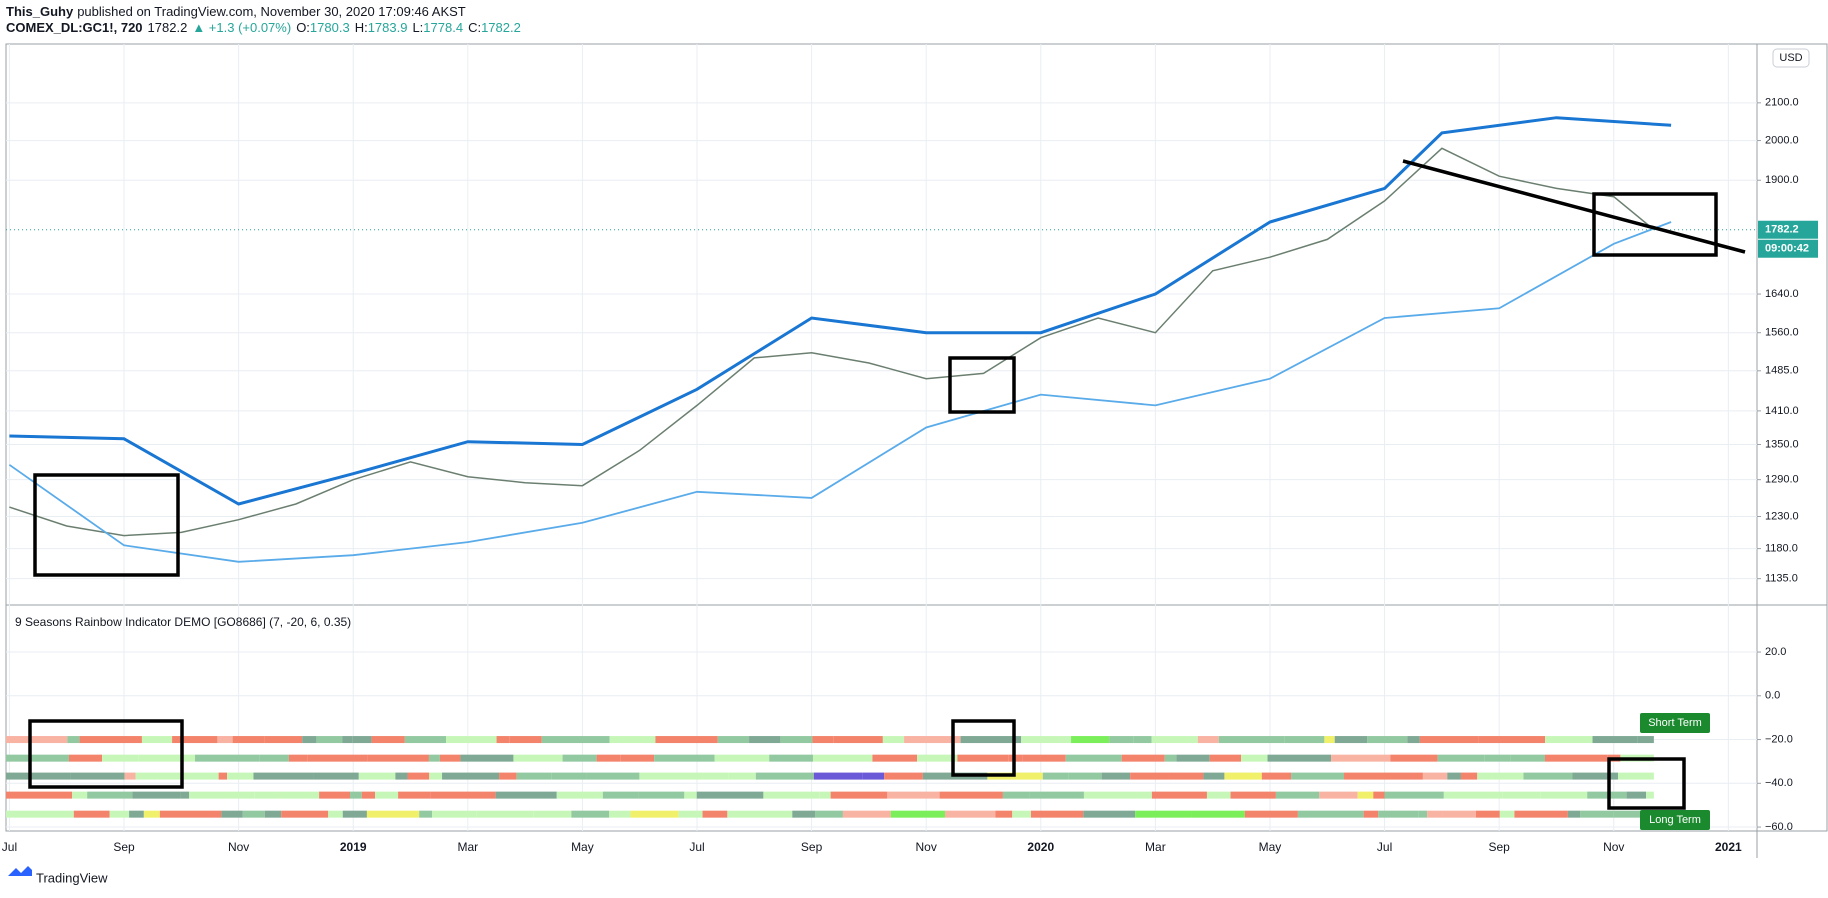 The image size is (1828, 898). I want to click on author: This_Guhy, so click(40, 11).